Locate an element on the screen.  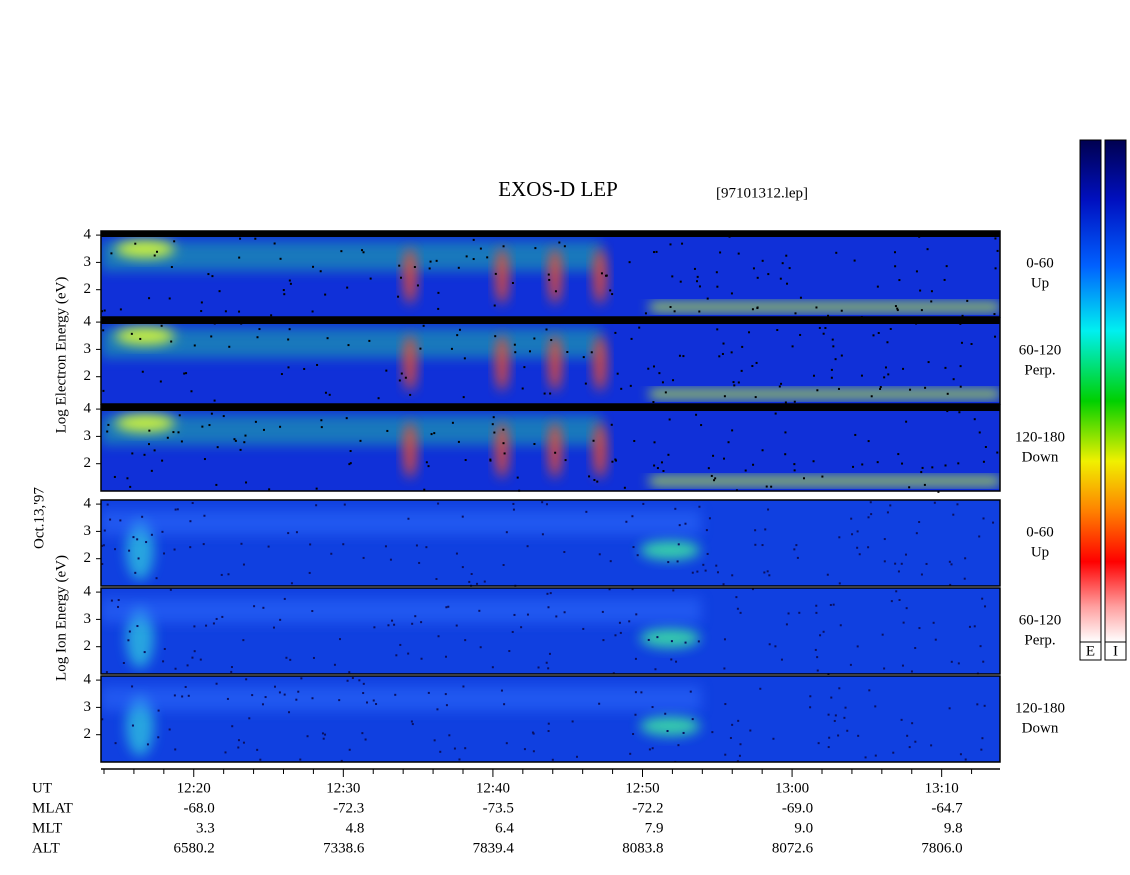
ephemeris-value: 6580.2 is located at coordinates (193, 848).